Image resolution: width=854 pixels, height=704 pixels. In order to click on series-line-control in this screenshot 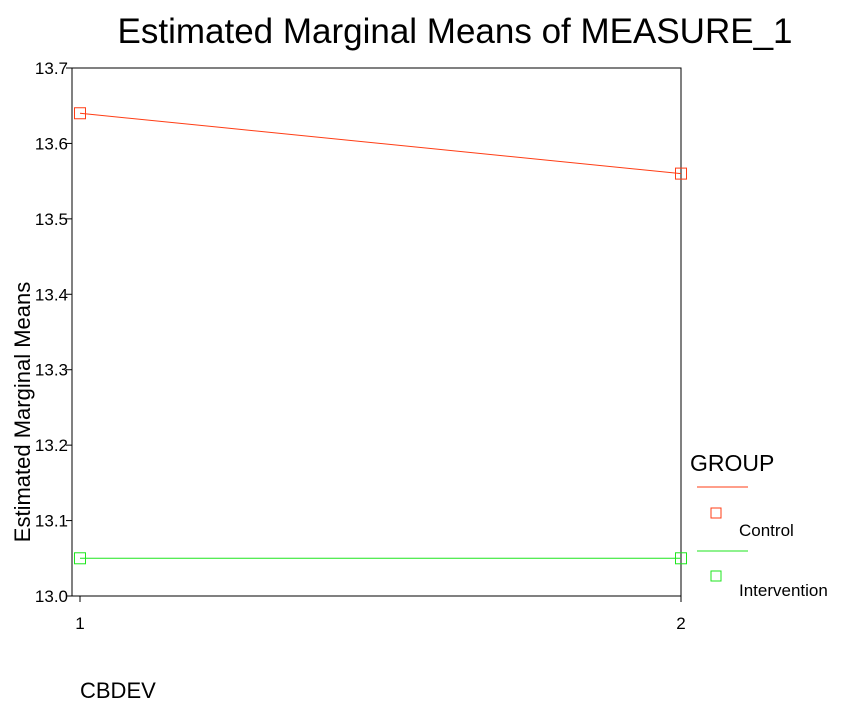, I will do `click(380, 143)`.